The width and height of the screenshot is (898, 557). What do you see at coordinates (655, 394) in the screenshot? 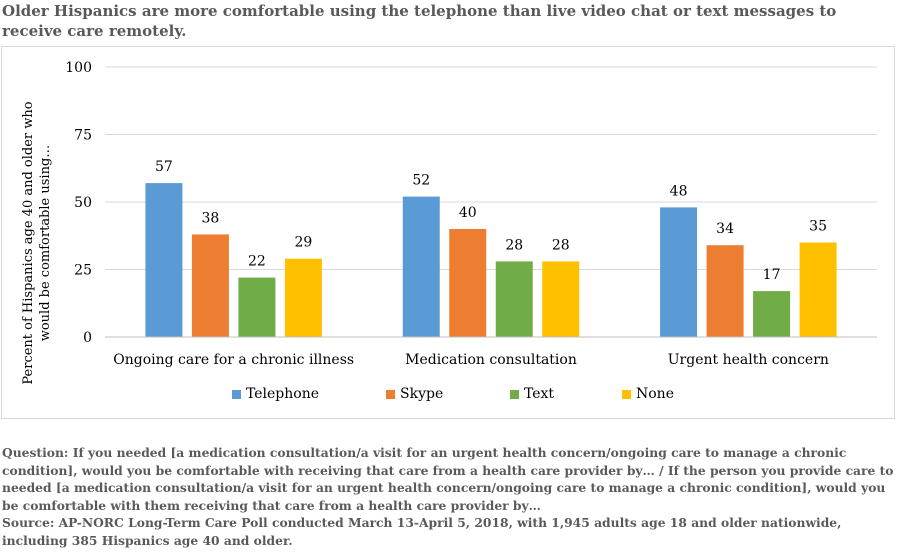
I see `legend-label: None` at bounding box center [655, 394].